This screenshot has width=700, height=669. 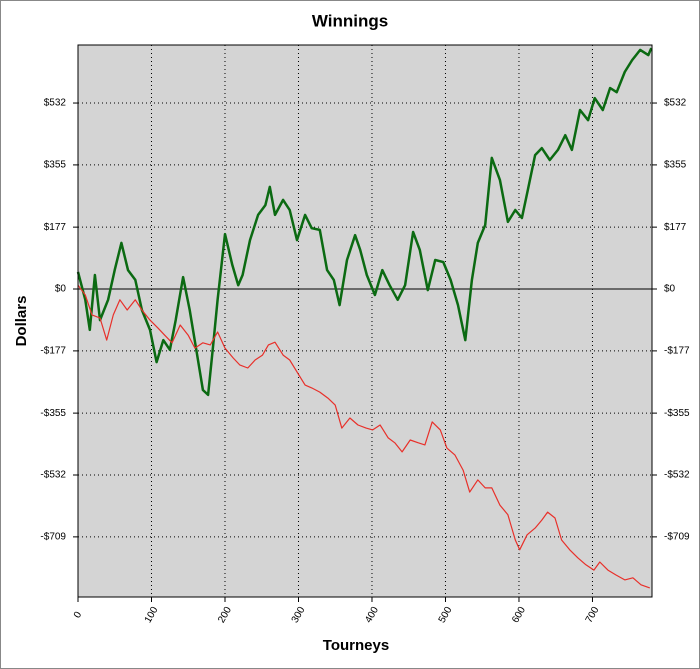 I want to click on y2-tick-label: $177, so click(x=675, y=227).